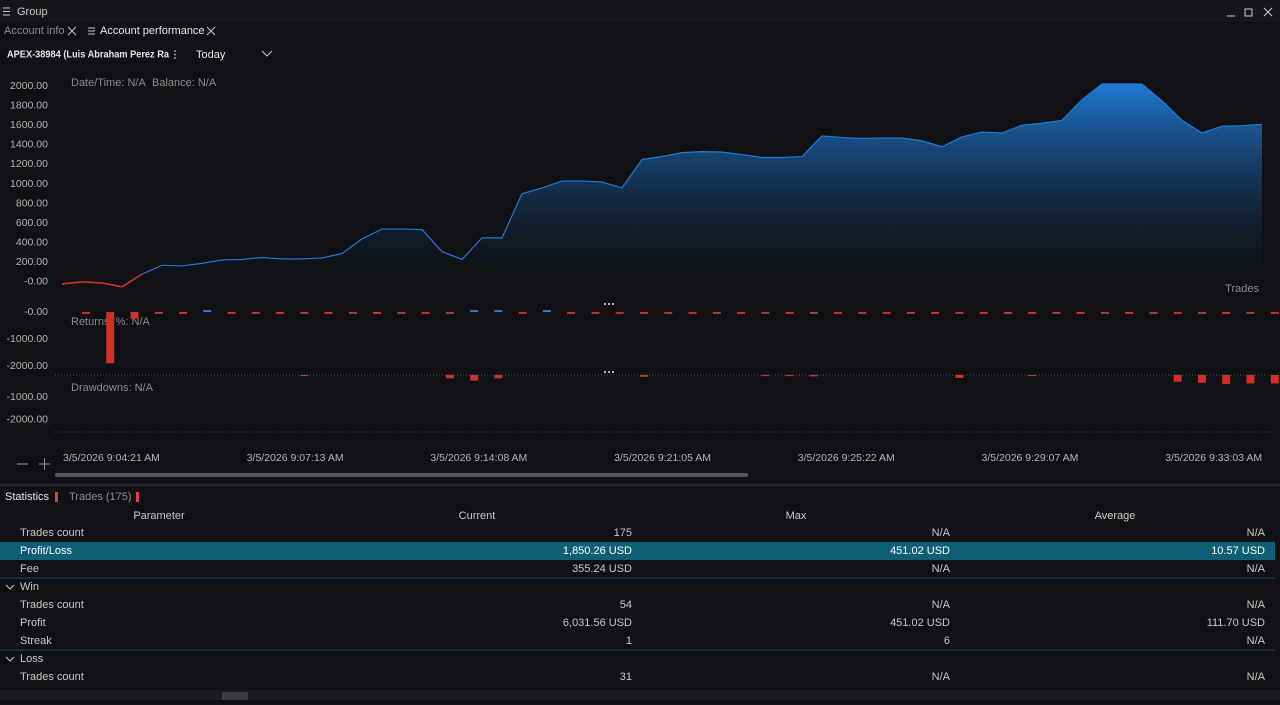 Image resolution: width=1280 pixels, height=705 pixels. I want to click on cell-label: Profit/Loss, so click(46, 551).